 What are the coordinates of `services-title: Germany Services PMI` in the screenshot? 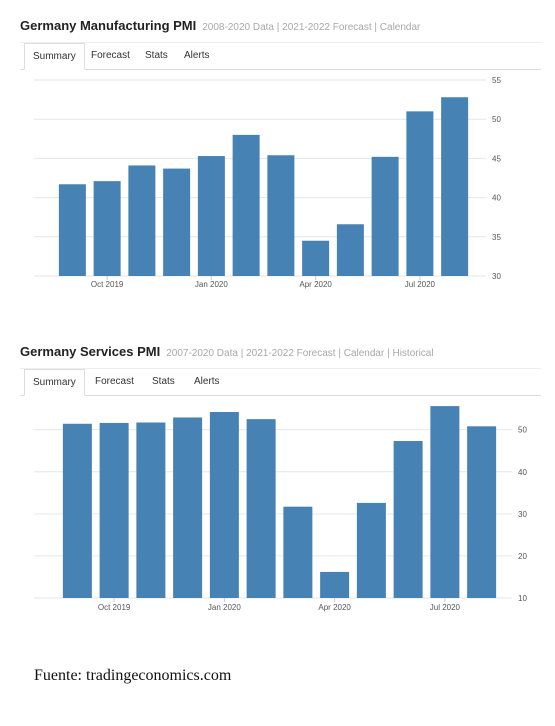 It's located at (90, 351).